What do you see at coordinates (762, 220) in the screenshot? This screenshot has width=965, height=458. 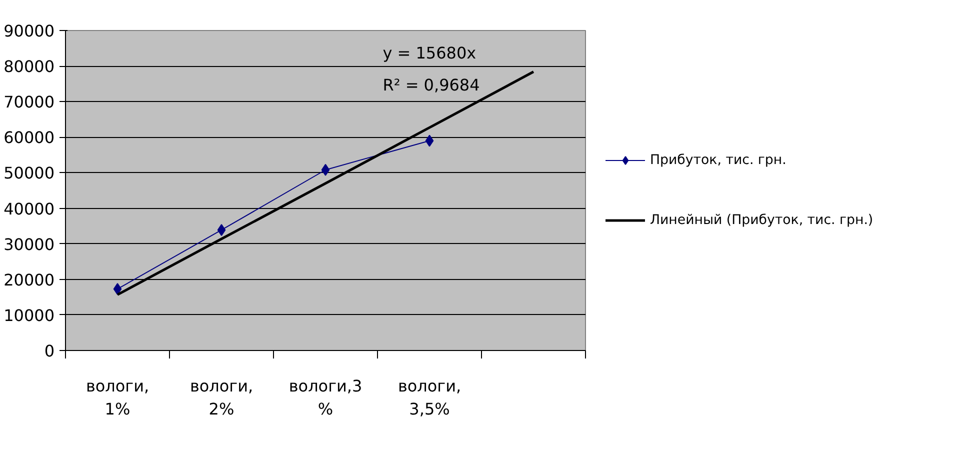 I see `legend-label: Линейный (Прибуток, тис. грн.)` at bounding box center [762, 220].